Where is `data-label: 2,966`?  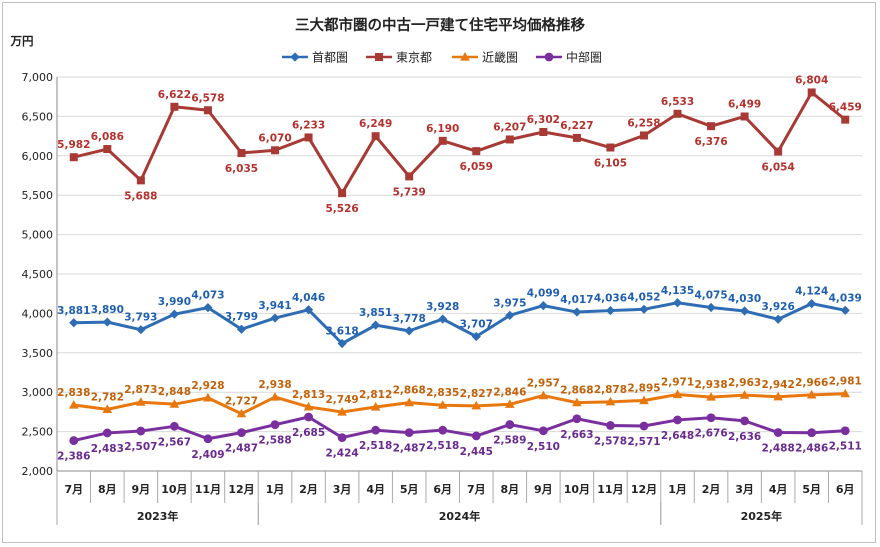 data-label: 2,966 is located at coordinates (811, 383).